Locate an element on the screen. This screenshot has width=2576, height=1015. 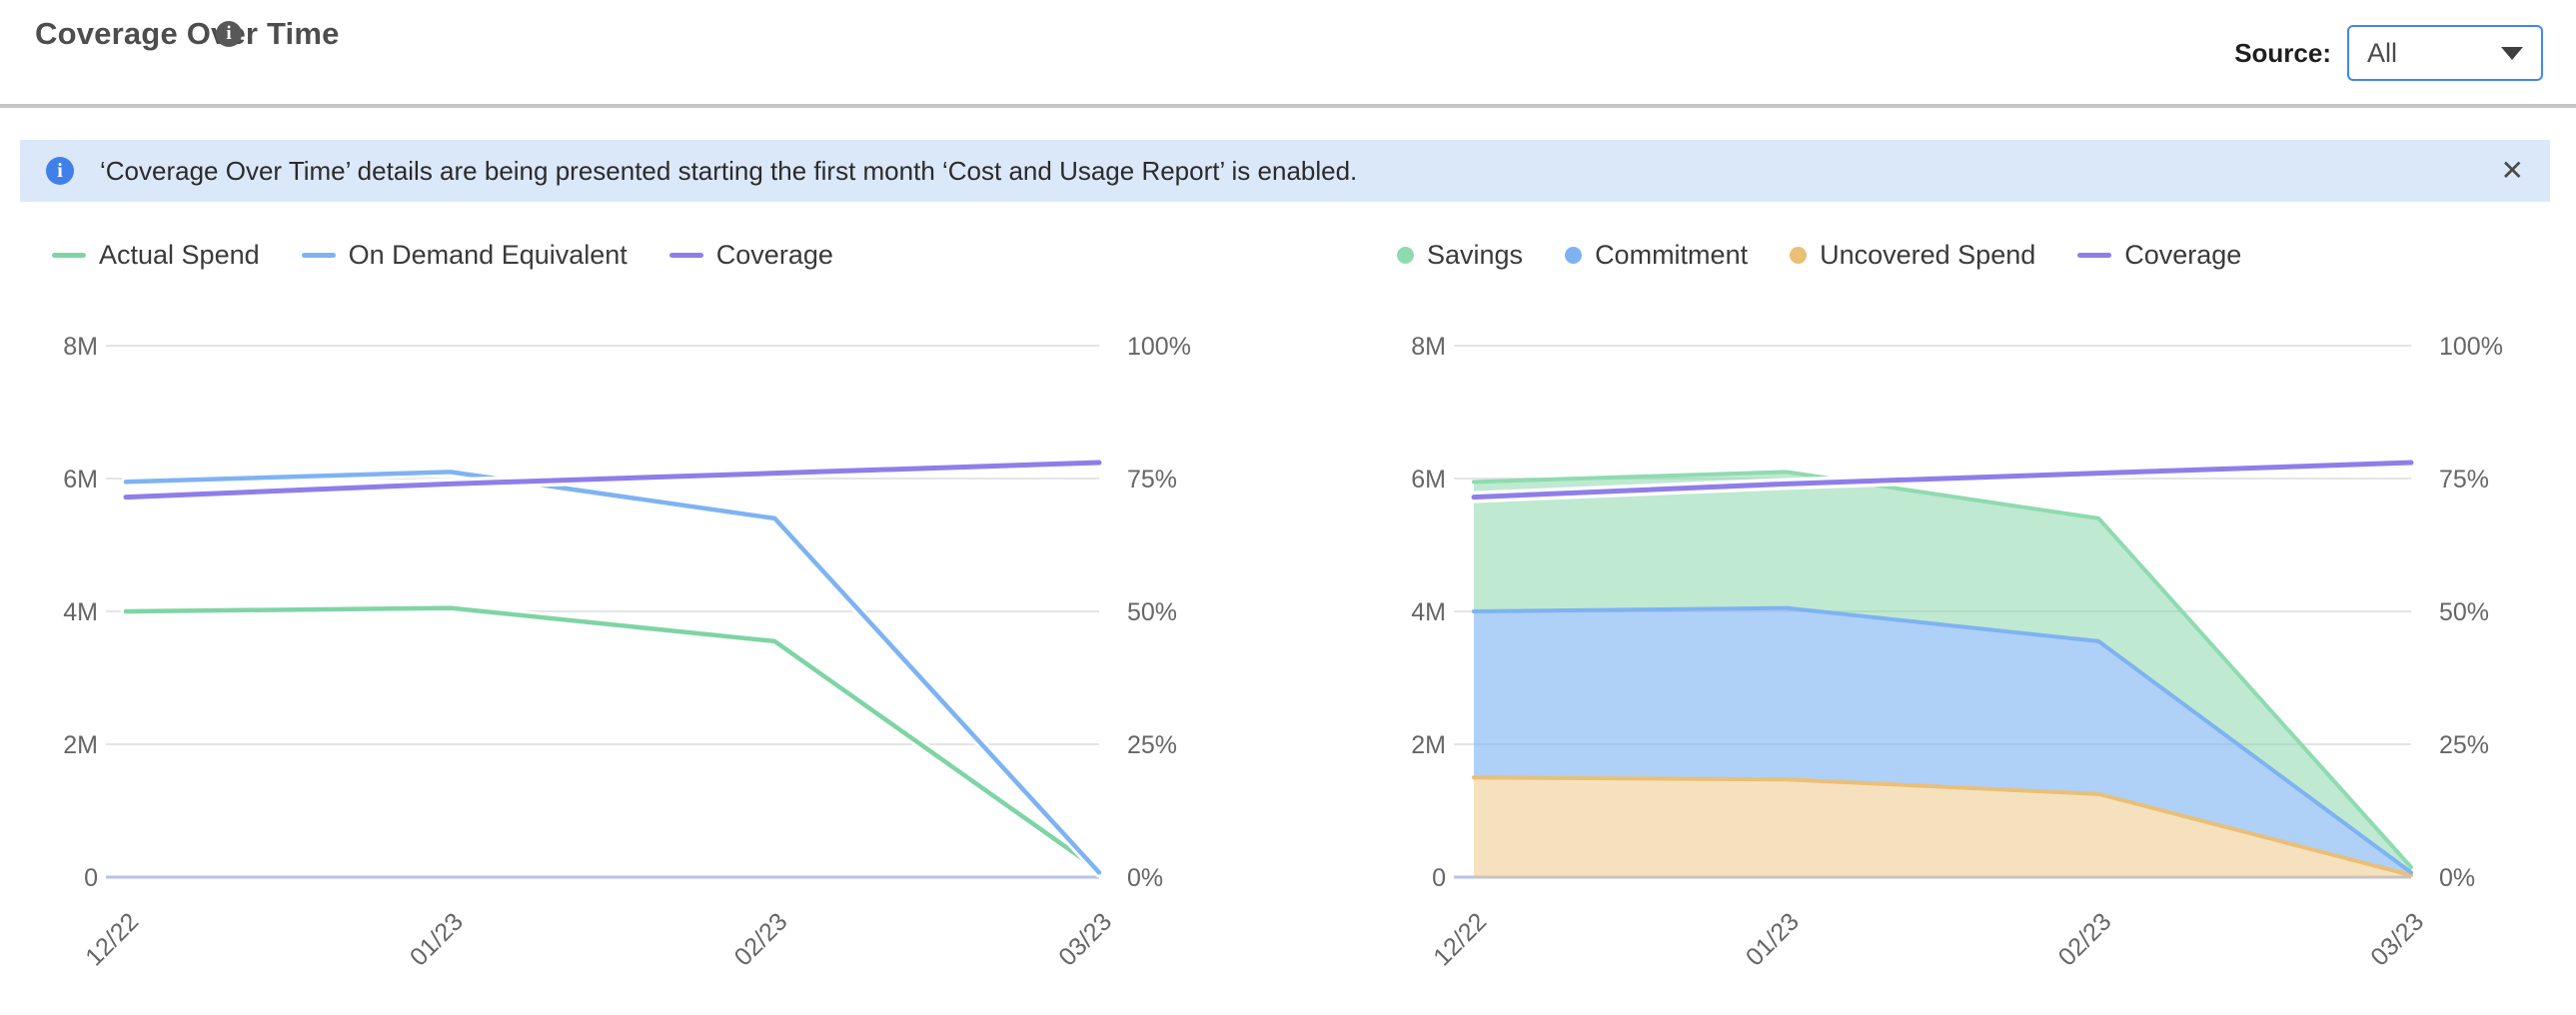
source-filter: Source: All is located at coordinates (2388, 53).